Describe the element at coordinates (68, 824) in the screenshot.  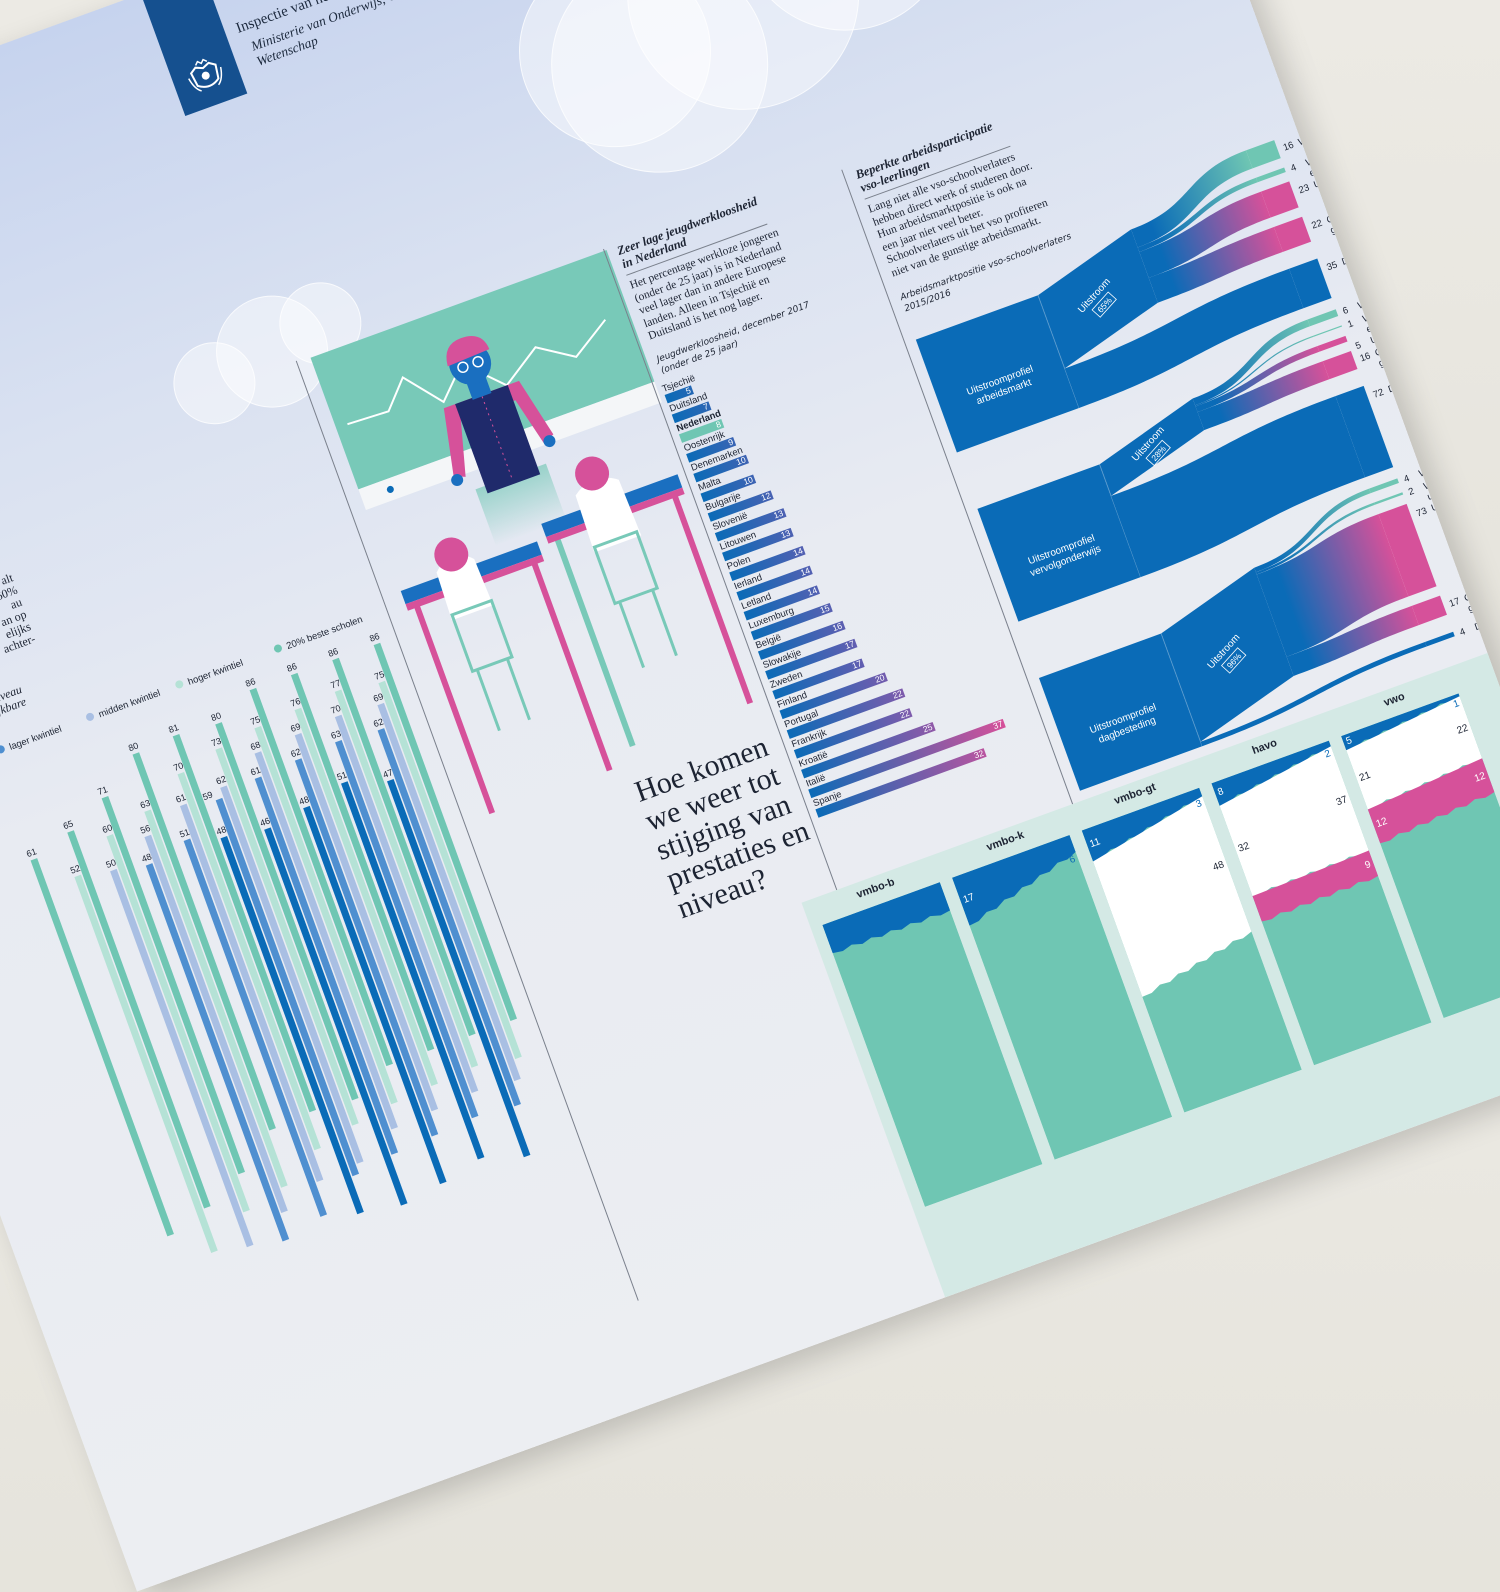
I see `bar-value-label: 65` at that location.